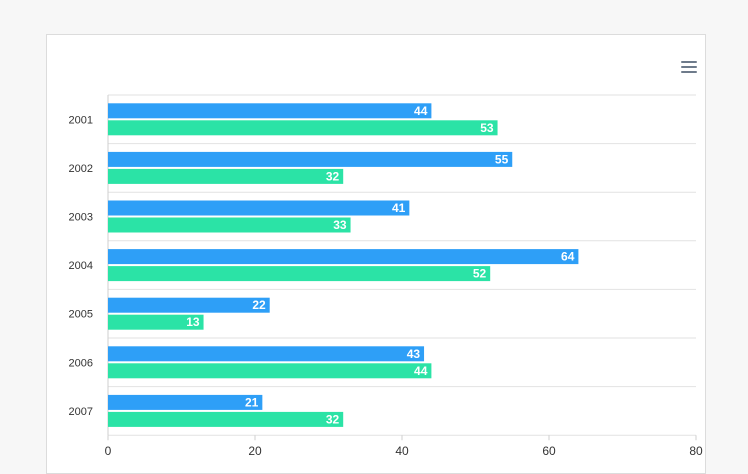 This screenshot has height=474, width=748. What do you see at coordinates (81, 218) in the screenshot?
I see `category-label: 2003` at bounding box center [81, 218].